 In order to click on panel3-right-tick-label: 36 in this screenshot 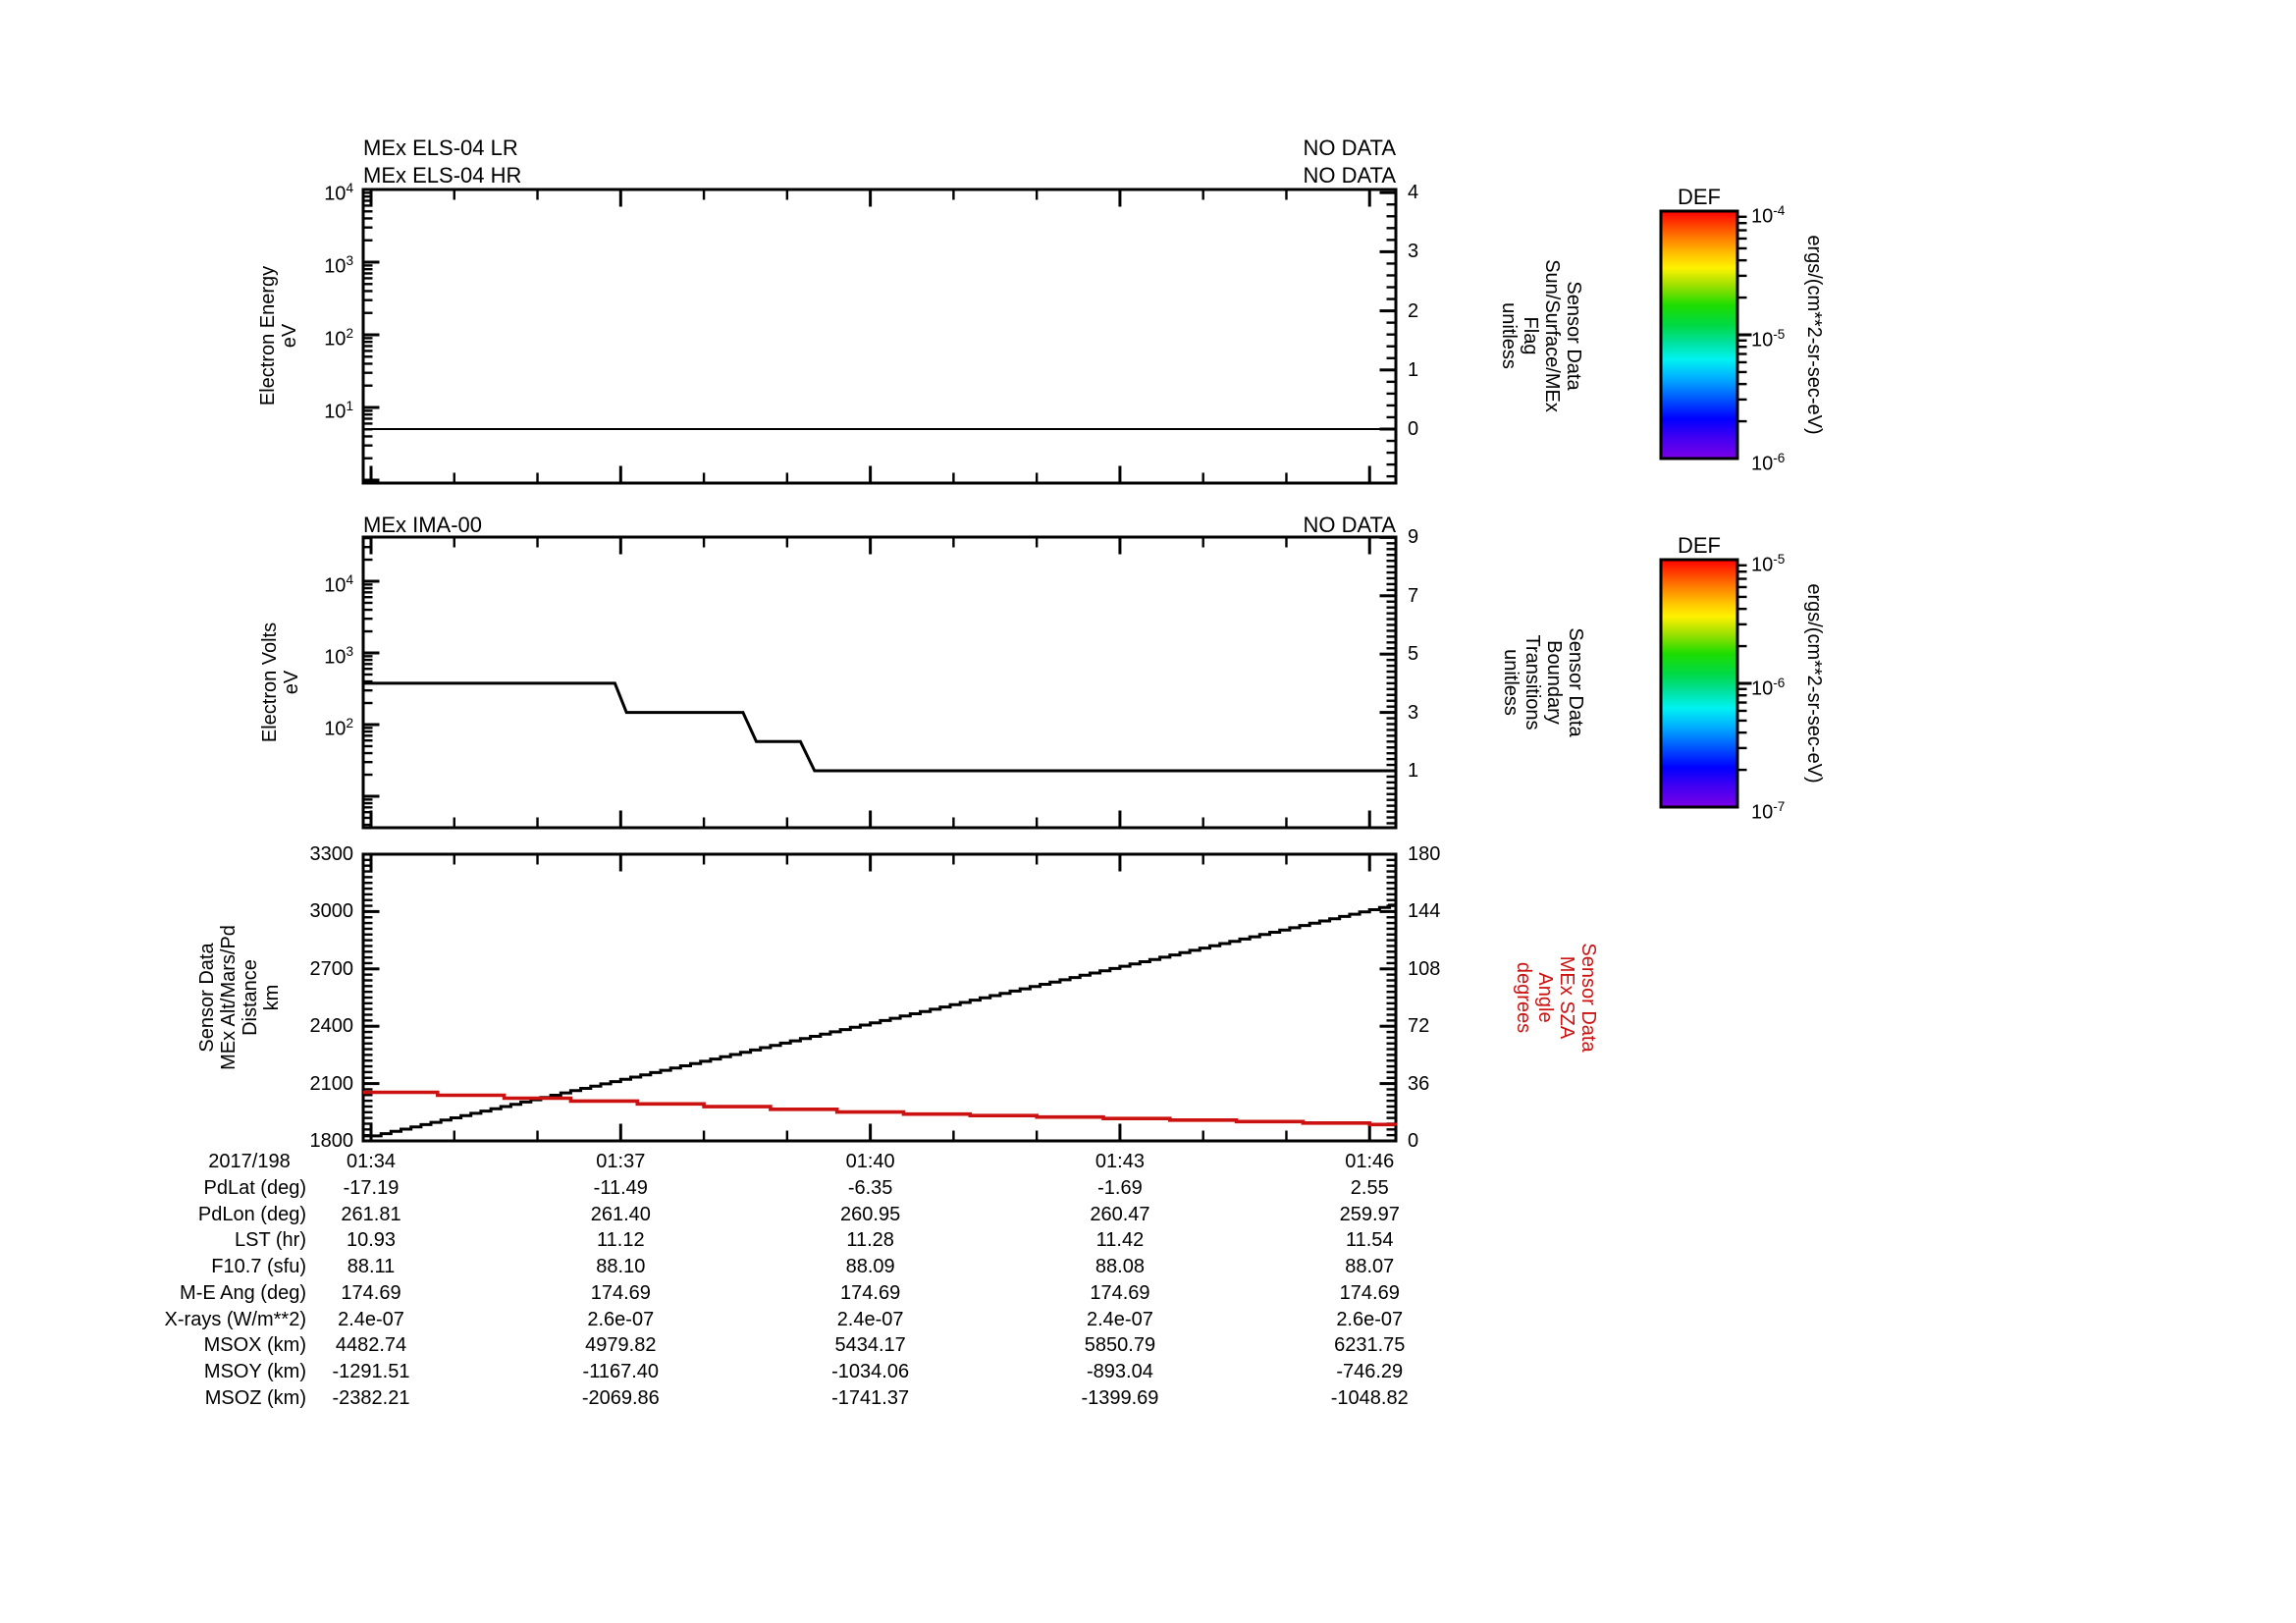, I will do `click(1419, 1083)`.